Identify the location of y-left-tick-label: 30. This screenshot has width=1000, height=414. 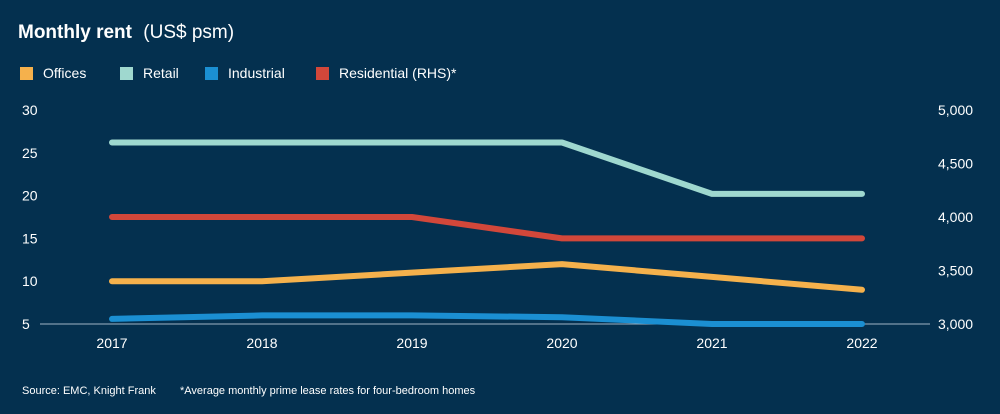
(30, 110).